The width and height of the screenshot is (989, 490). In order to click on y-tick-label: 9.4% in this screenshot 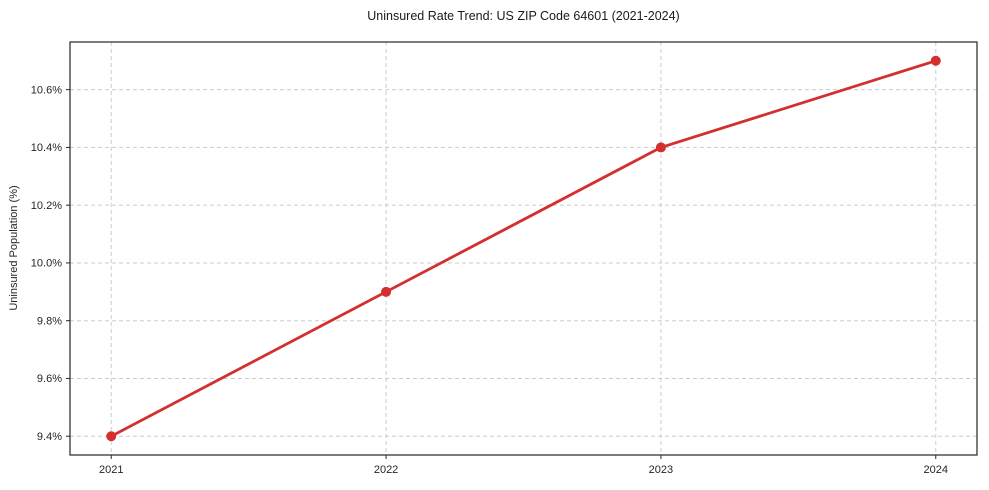, I will do `click(49, 437)`.